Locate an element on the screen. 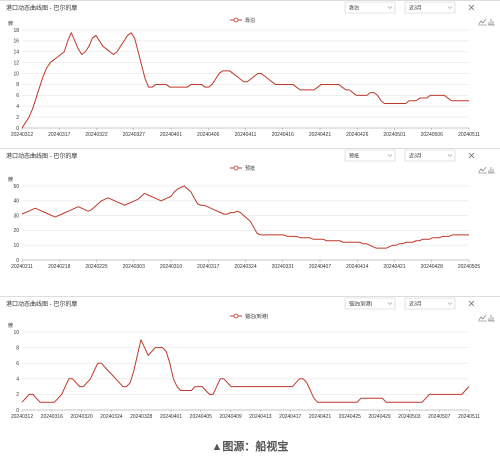 The width and height of the screenshot is (500, 458). y-tick-label: 20 is located at coordinates (16, 231).